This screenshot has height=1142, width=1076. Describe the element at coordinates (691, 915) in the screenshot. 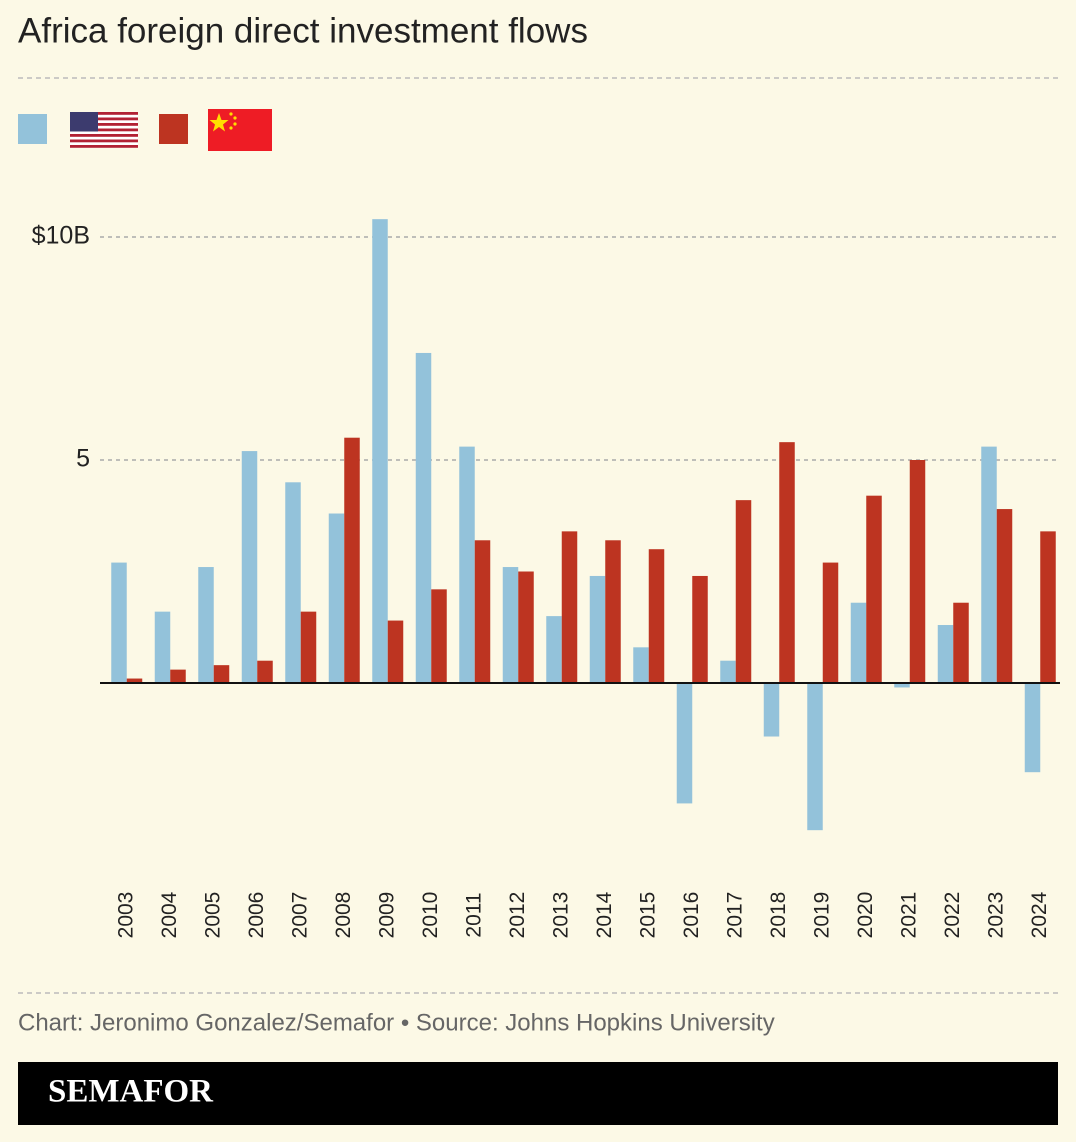

I see `x-tick-label: 2016` at that location.